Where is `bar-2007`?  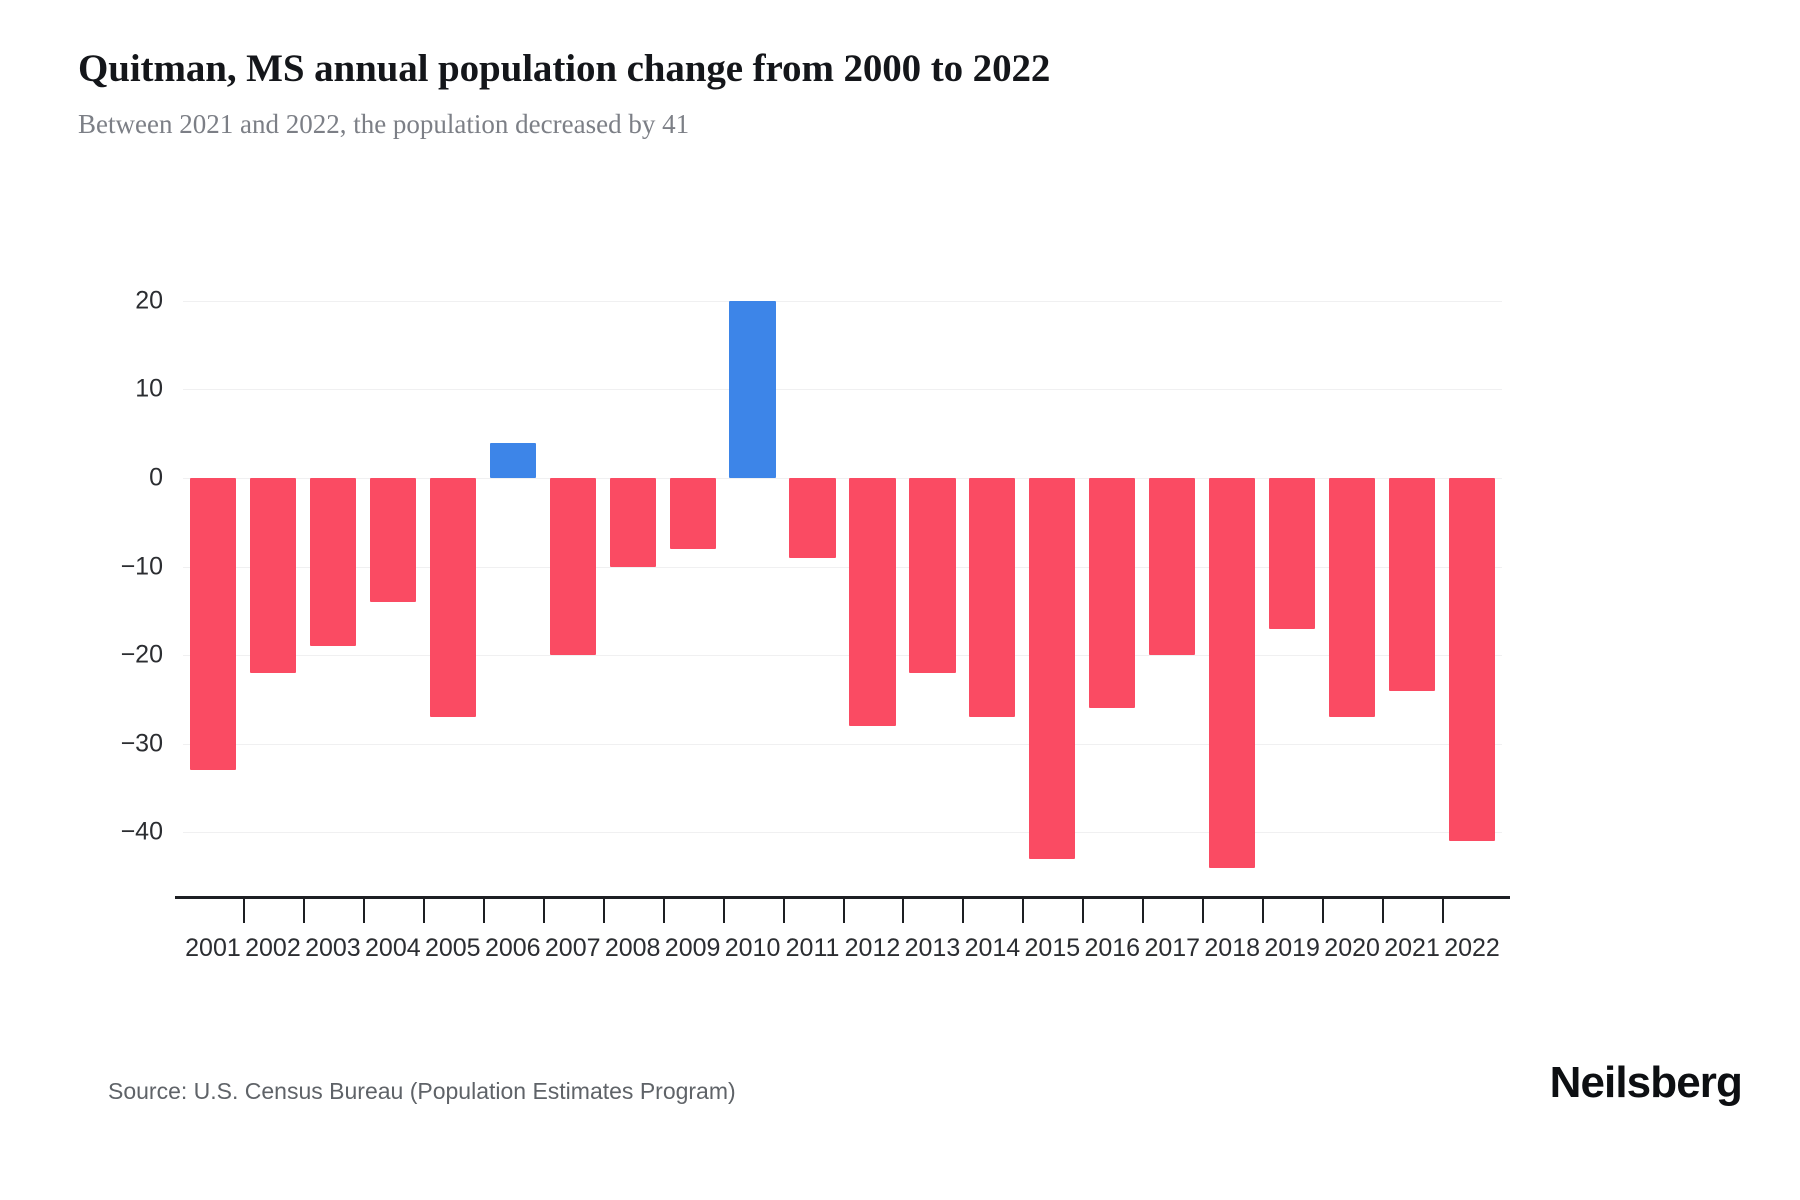 bar-2007 is located at coordinates (572, 567).